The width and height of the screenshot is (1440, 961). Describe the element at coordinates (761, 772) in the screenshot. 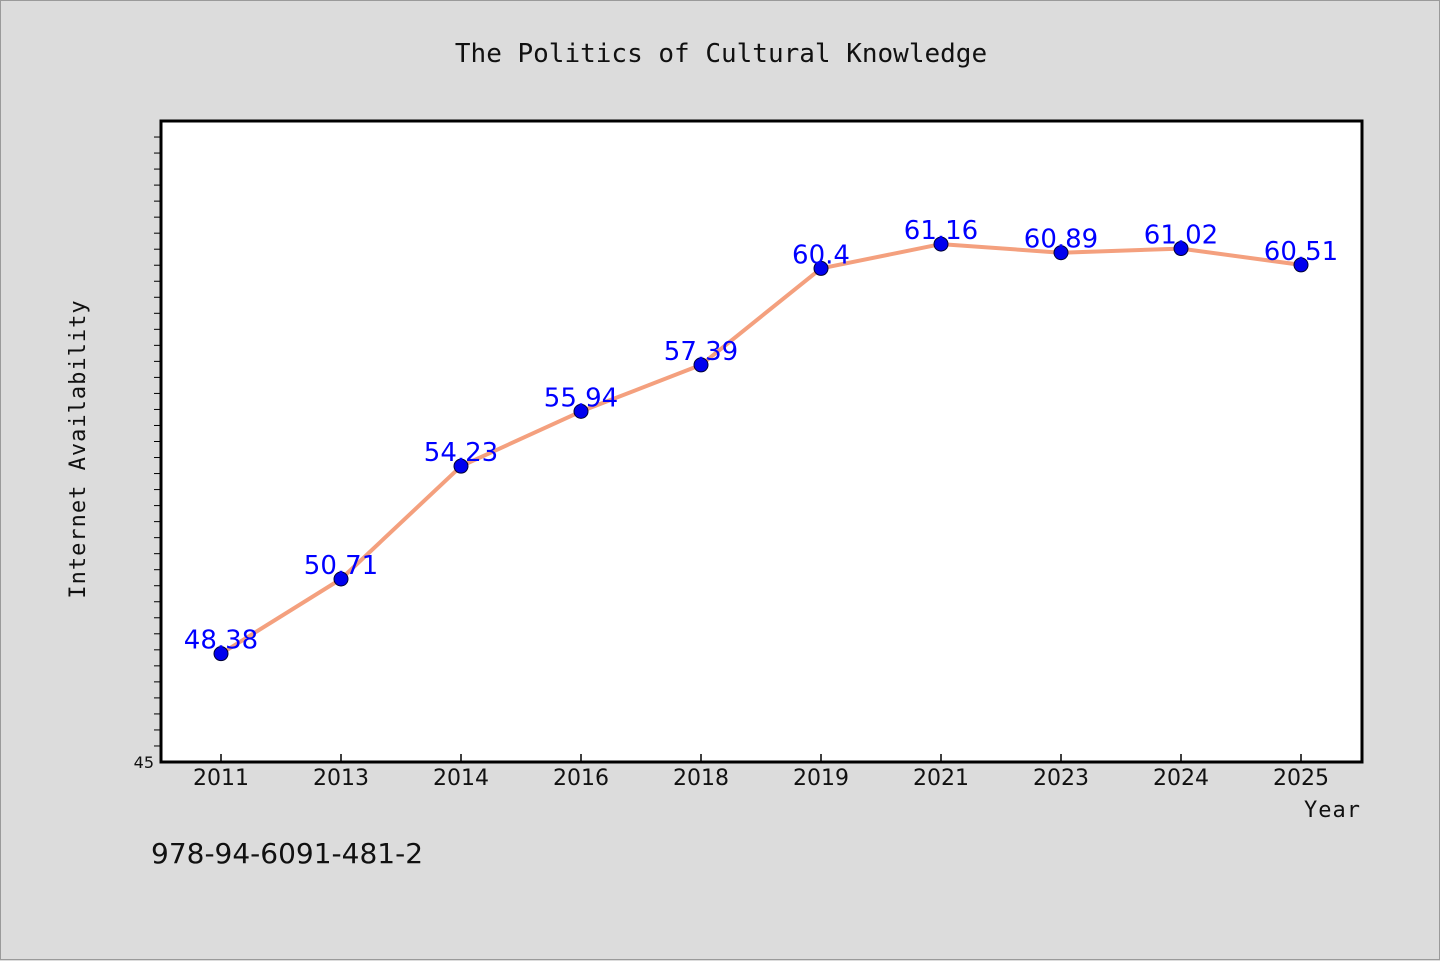

I see `x-axis-ticks: 2011 2013 2014 2016 2018 2019 2021 2023 2024 2025` at that location.